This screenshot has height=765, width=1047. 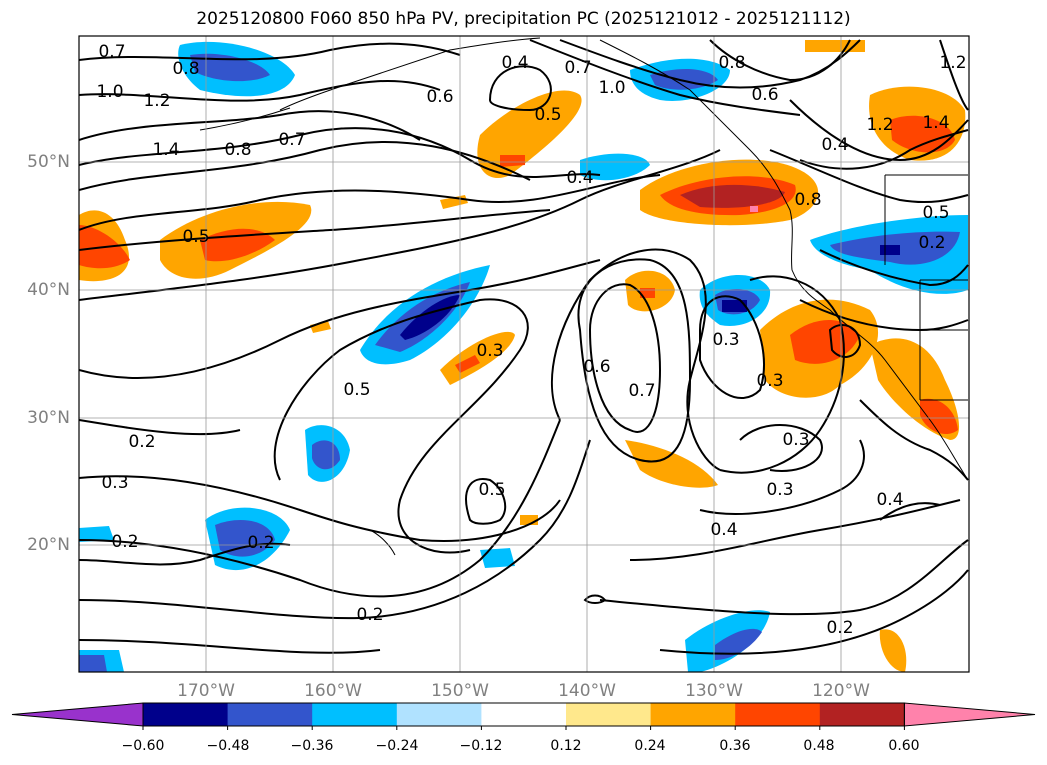 I want to click on colorbar-label-2: −0.36, so click(x=312, y=746).